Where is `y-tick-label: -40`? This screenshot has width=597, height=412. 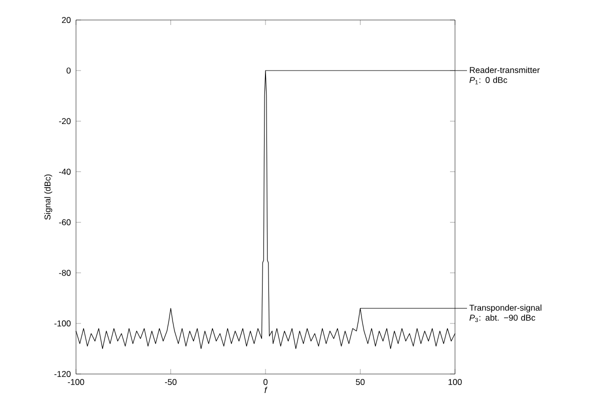
y-tick-label: -40 is located at coordinates (65, 171).